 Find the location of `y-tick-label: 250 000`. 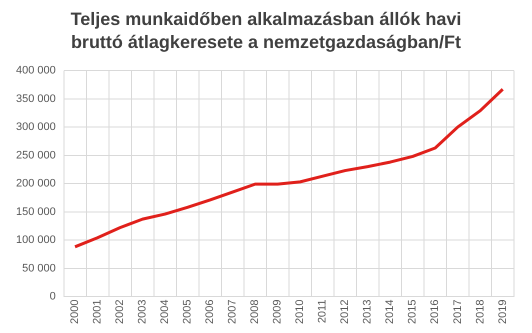

y-tick-label: 250 000 is located at coordinates (36, 155).